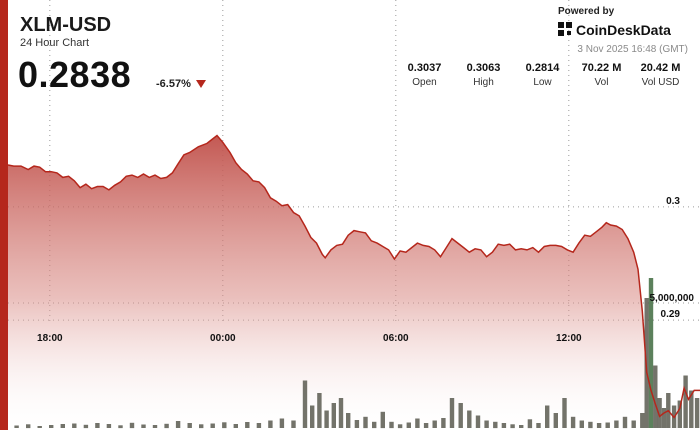 This screenshot has width=700, height=430. What do you see at coordinates (483, 75) in the screenshot?
I see `stat-high: 0.3063 High` at bounding box center [483, 75].